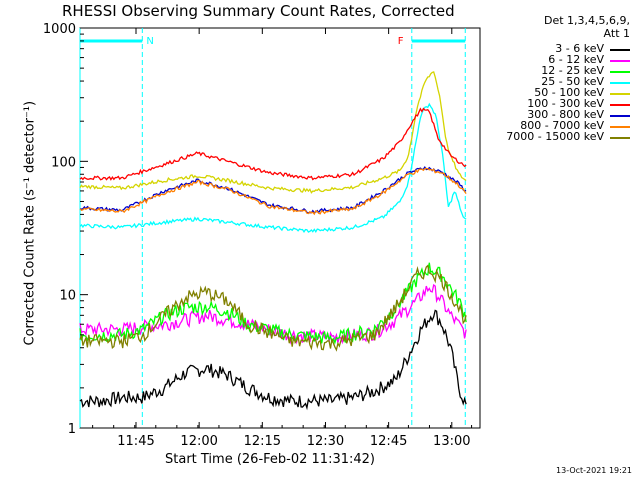 This screenshot has width=640, height=480. I want to click on legend-item: 50 - 100 keV, so click(569, 92).